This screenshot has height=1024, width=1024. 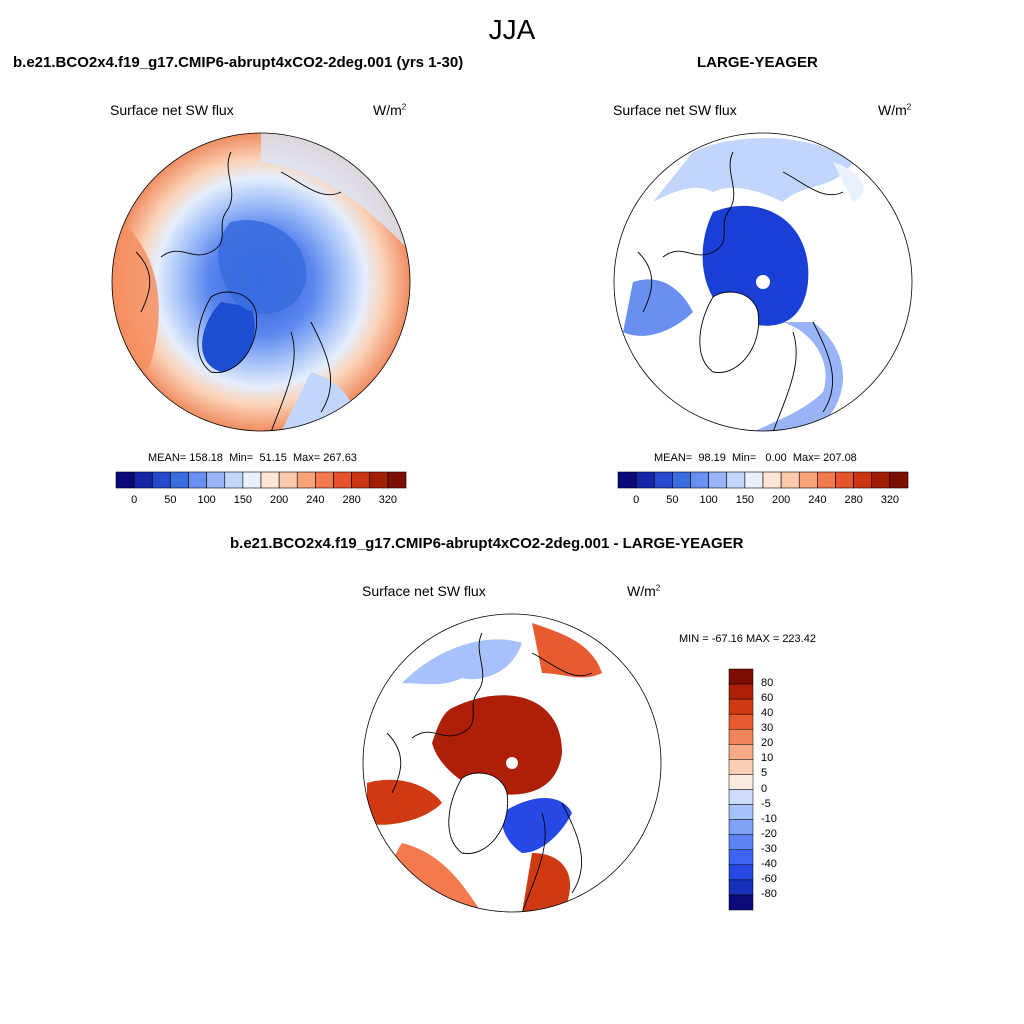 I want to click on colorbar-tick-label: -5, so click(x=766, y=803).